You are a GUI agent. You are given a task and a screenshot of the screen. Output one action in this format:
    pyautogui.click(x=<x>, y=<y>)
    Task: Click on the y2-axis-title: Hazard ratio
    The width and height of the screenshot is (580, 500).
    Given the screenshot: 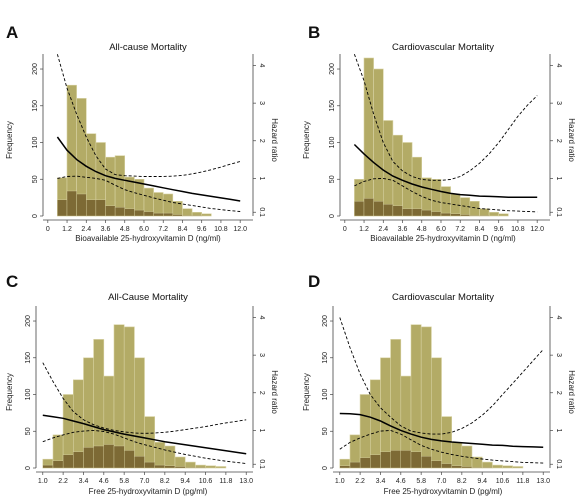 What is the action you would take?
    pyautogui.click(x=571, y=140)
    